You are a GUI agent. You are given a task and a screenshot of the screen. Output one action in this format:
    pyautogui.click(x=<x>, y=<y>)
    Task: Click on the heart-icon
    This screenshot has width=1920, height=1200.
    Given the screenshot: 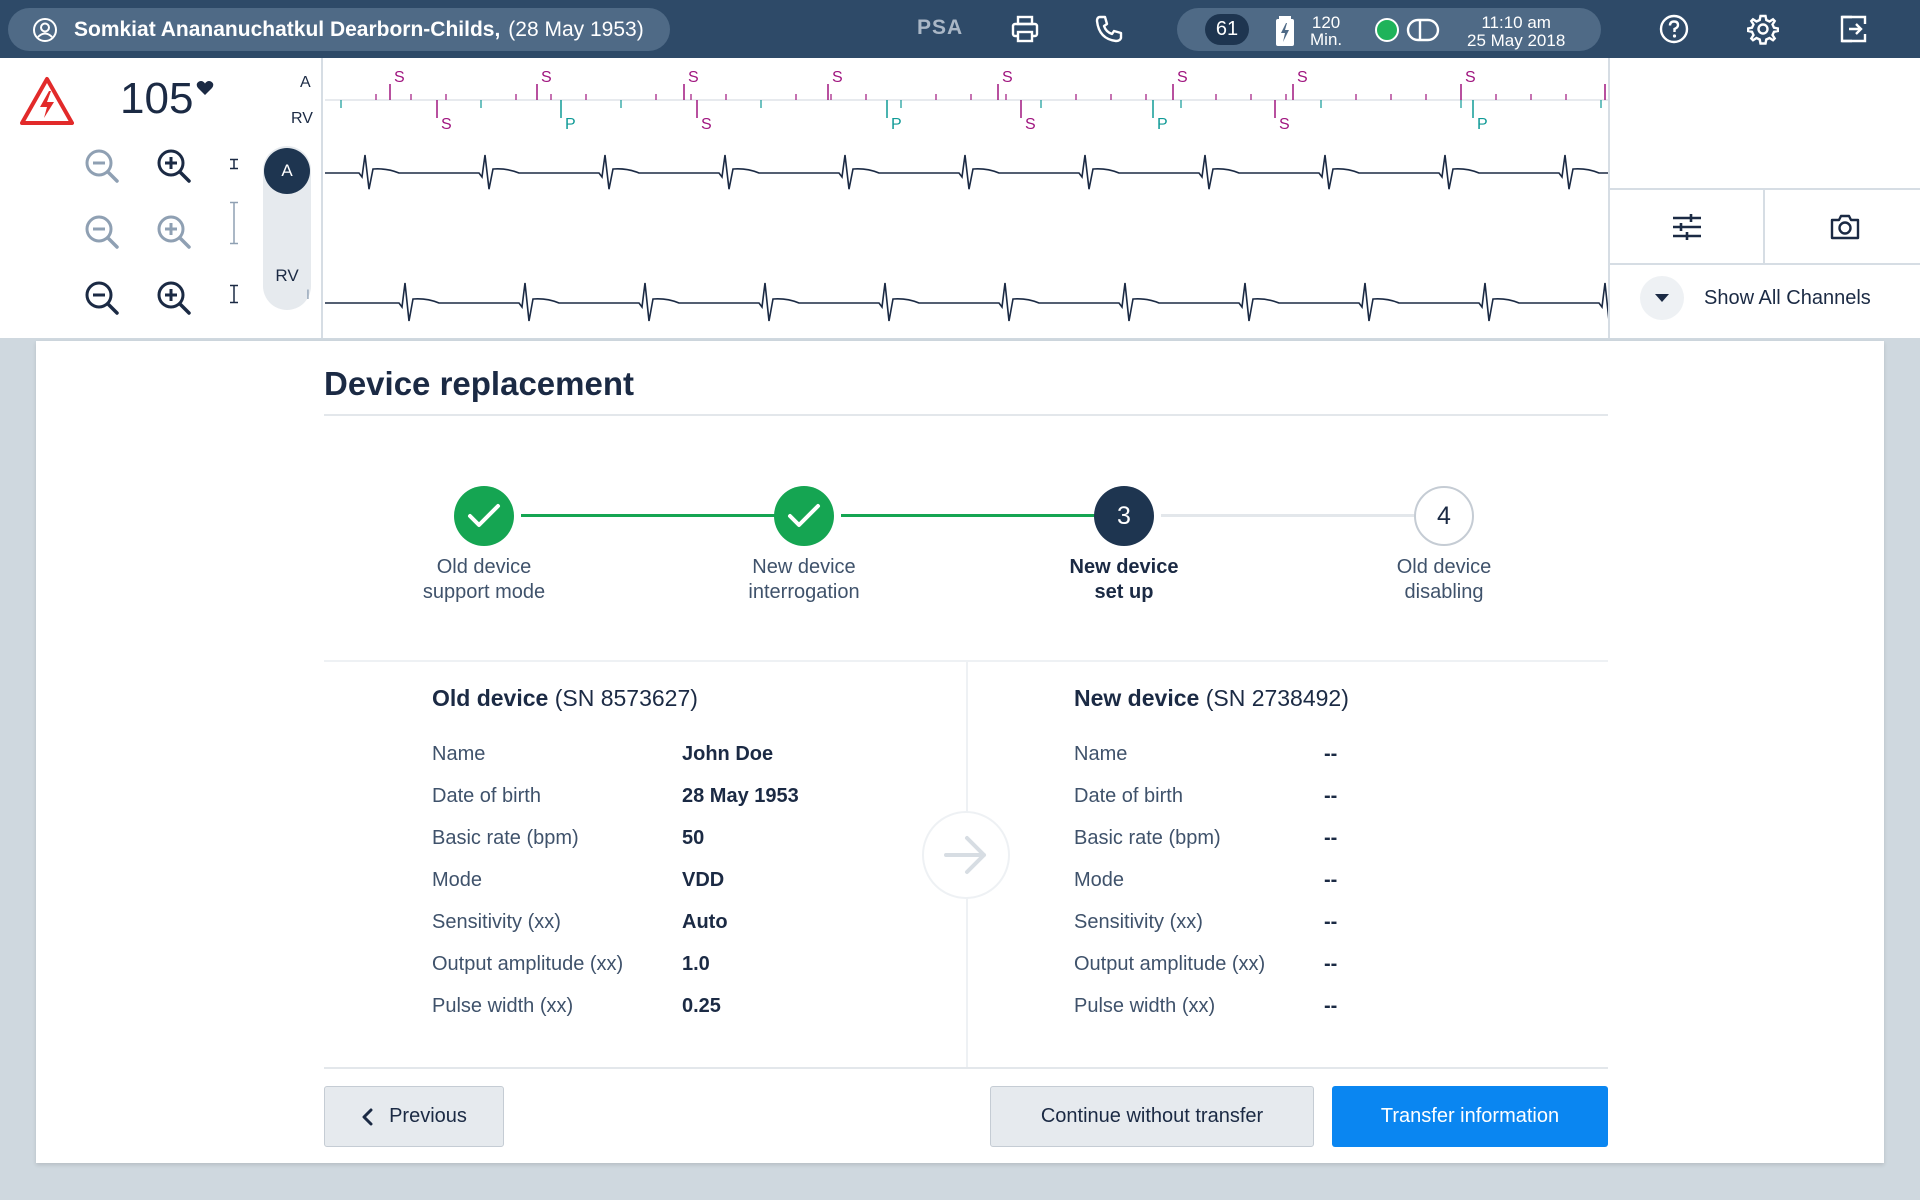 What is the action you would take?
    pyautogui.click(x=205, y=88)
    